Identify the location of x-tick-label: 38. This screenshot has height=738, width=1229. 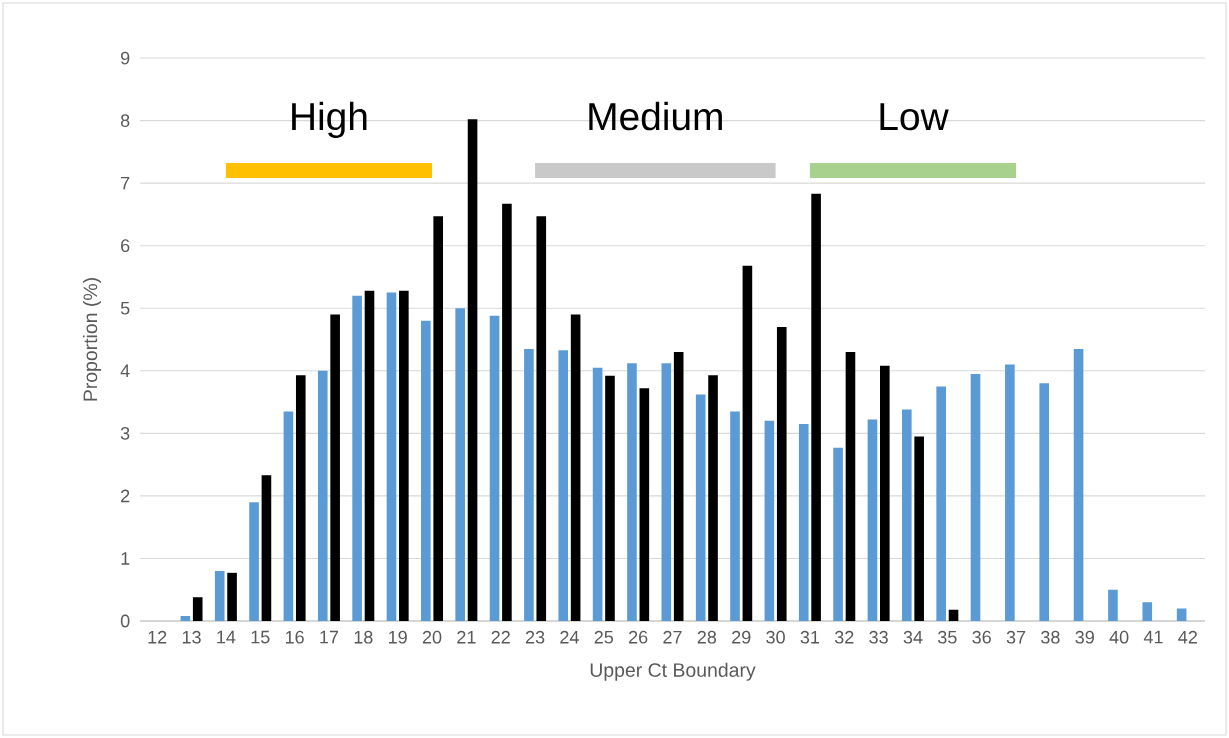
(1050, 637).